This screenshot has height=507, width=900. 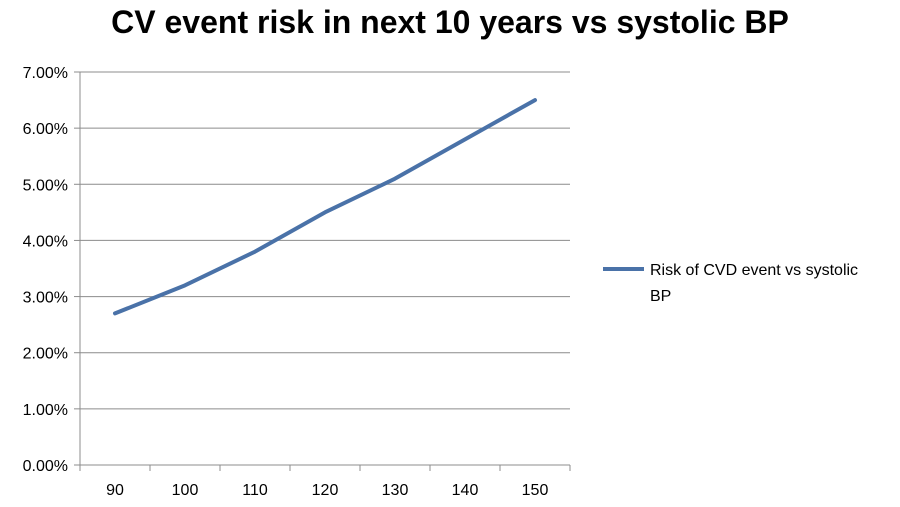 What do you see at coordinates (115, 490) in the screenshot?
I see `x-tick-label: 90` at bounding box center [115, 490].